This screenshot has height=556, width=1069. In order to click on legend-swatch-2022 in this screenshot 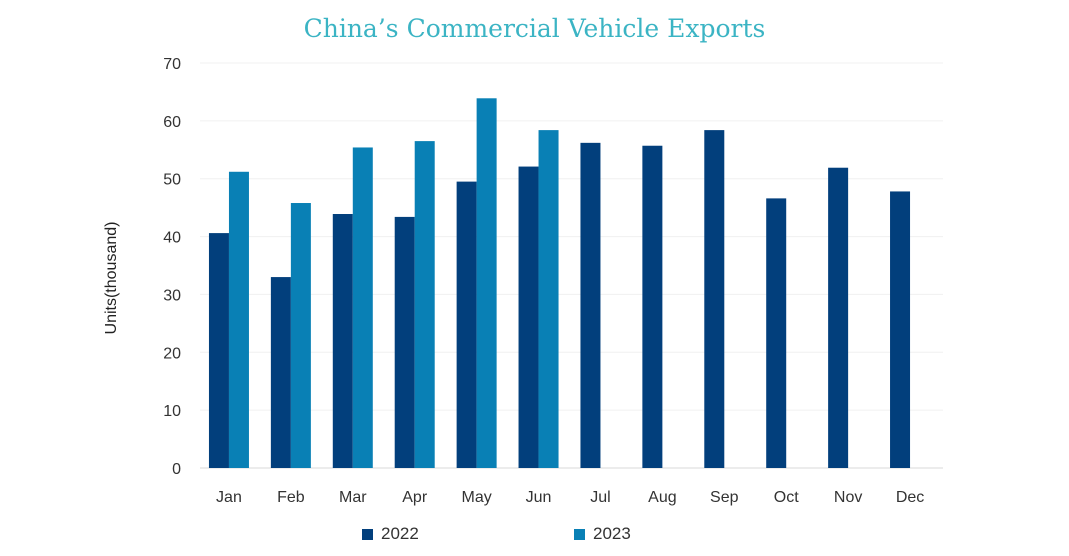, I will do `click(367, 534)`.